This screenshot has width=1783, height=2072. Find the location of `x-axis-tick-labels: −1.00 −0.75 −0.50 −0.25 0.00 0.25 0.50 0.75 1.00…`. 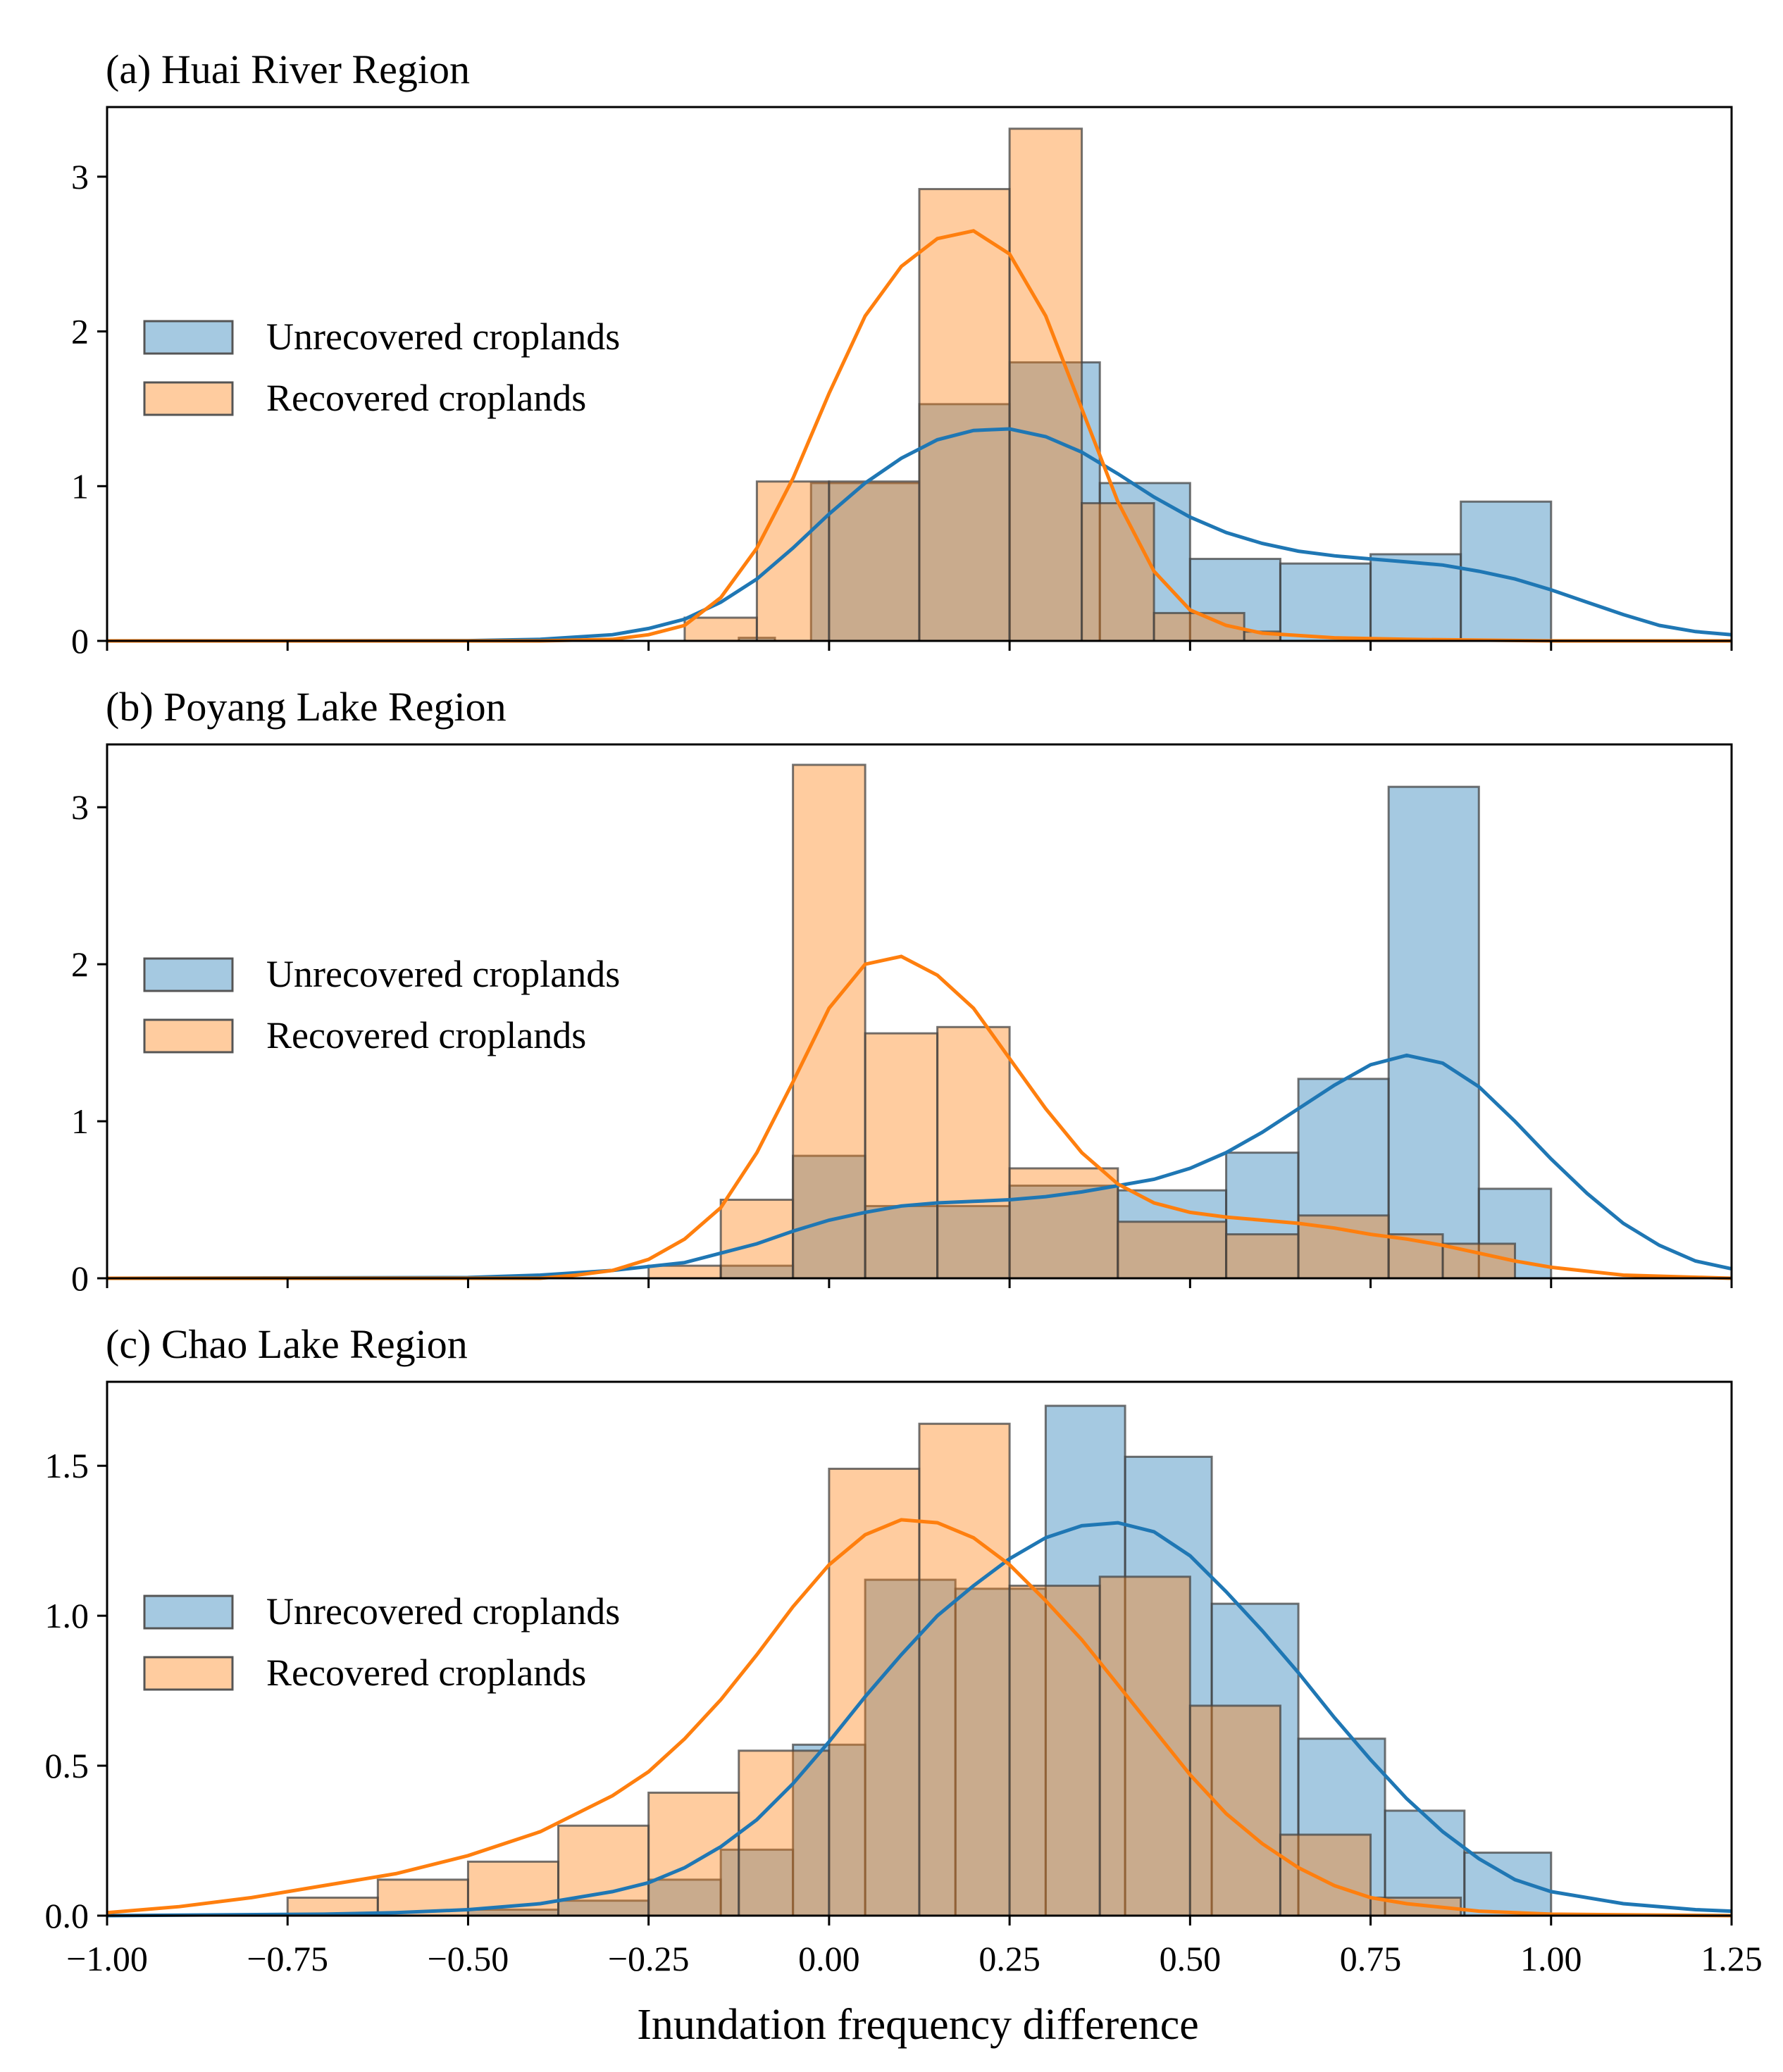

x-axis-tick-labels: −1.00 −0.75 −0.50 −0.25 0.00 0.25 0.50 0.75 1.00… is located at coordinates (914, 1958).